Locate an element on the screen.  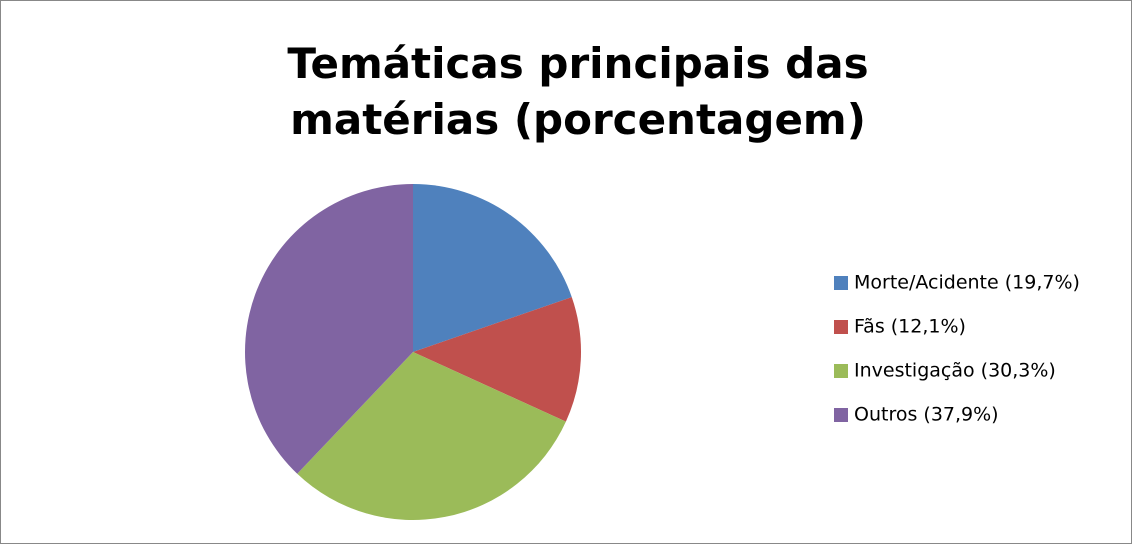
legend-label: Outros (37,9%) is located at coordinates (926, 415).